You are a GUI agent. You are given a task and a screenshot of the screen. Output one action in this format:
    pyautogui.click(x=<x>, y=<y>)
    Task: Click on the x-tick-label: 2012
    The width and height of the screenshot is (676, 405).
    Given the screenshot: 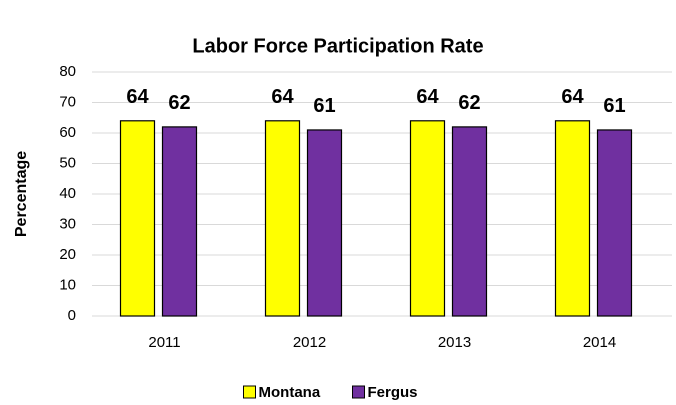 What is the action you would take?
    pyautogui.click(x=309, y=342)
    